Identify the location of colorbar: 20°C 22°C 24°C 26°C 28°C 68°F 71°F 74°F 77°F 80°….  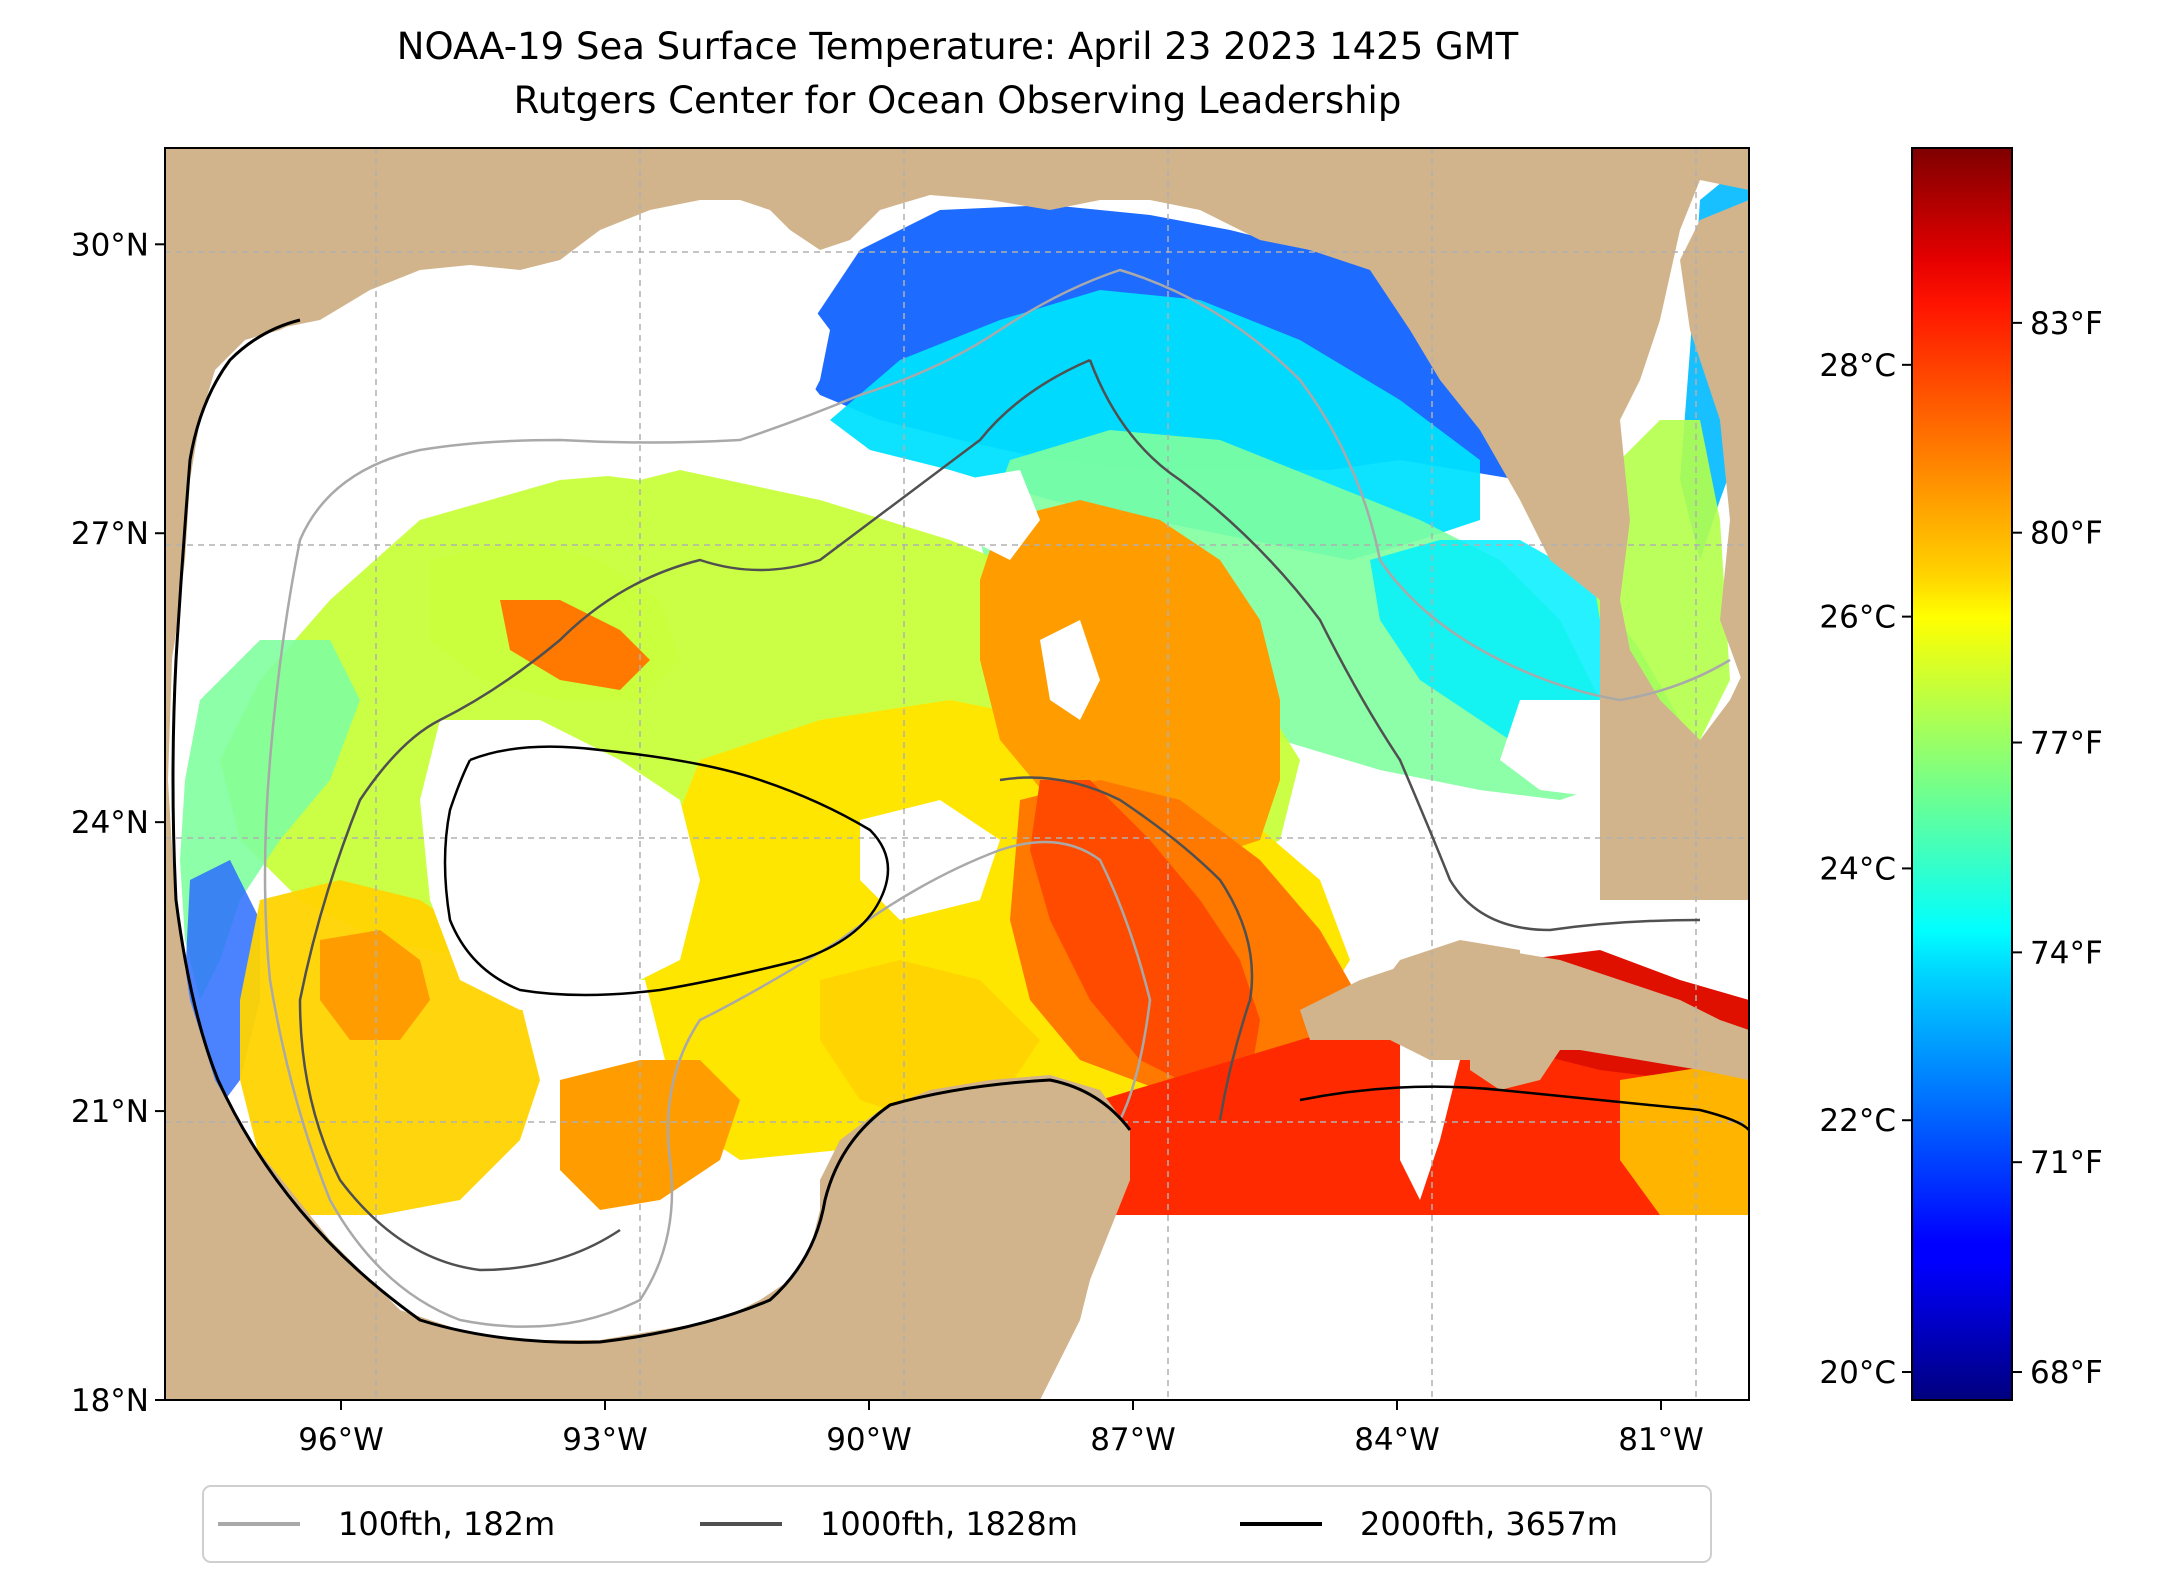
(1961, 774).